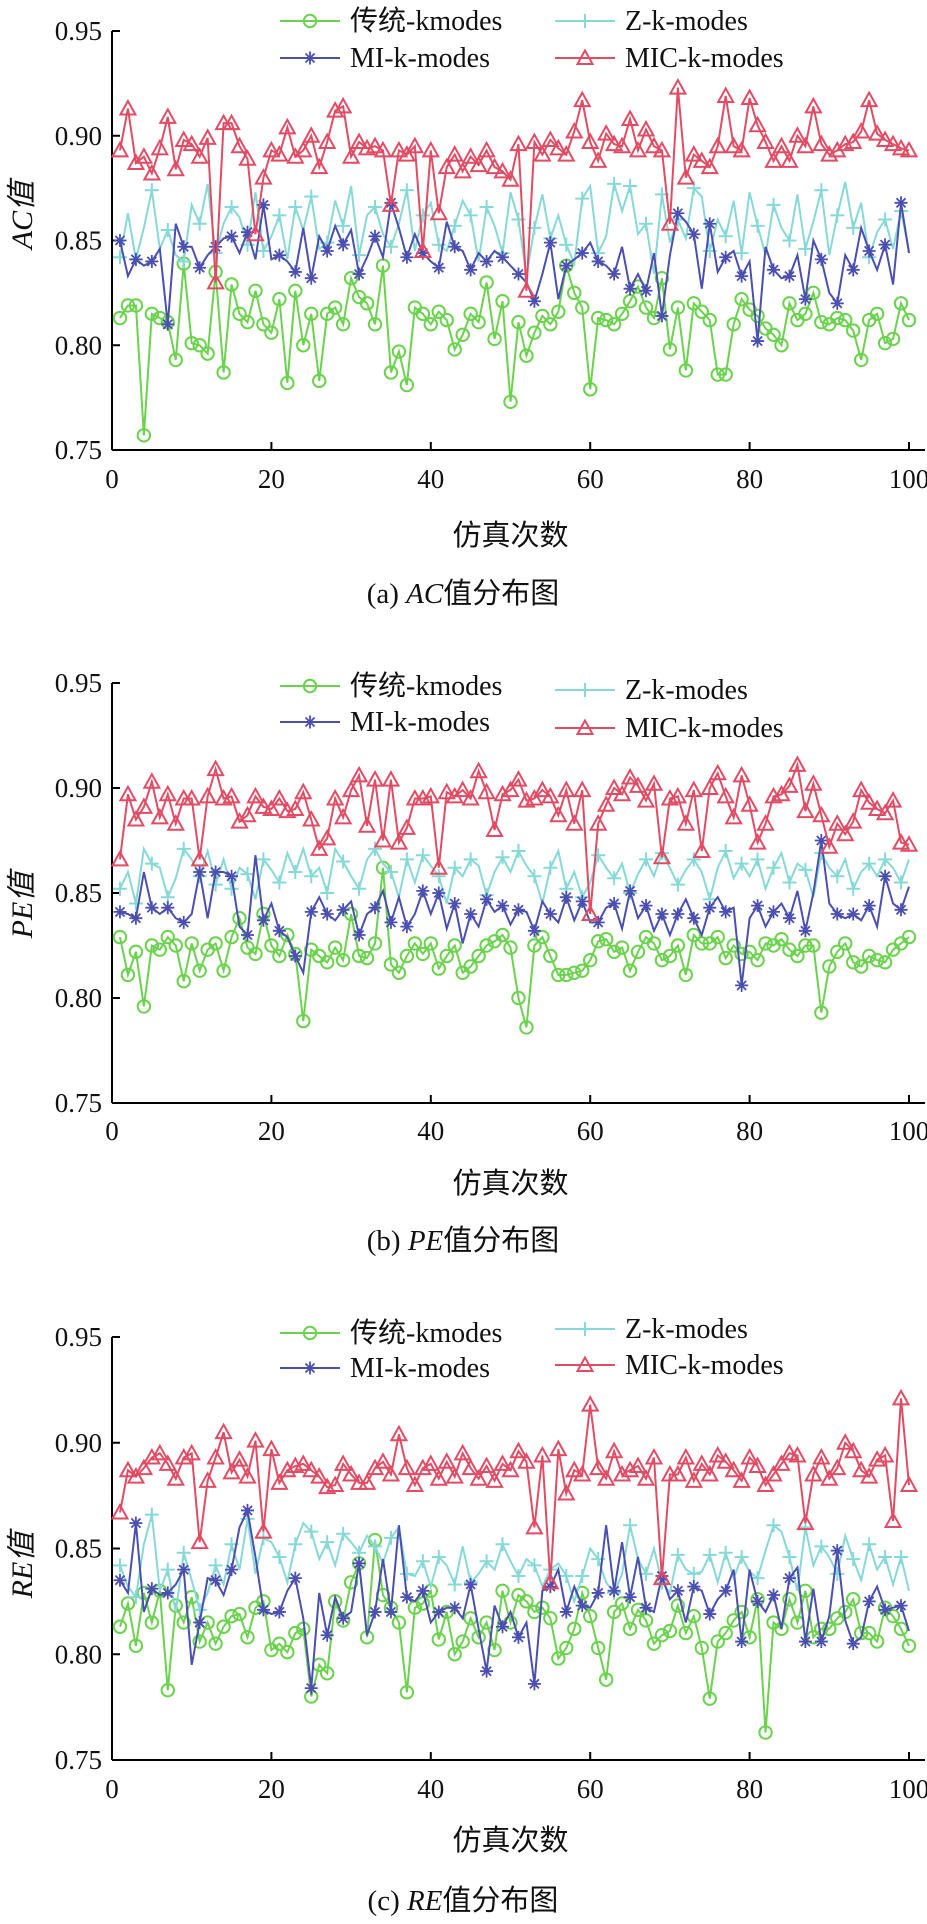 The height and width of the screenshot is (1924, 927). Describe the element at coordinates (514, 1563) in the screenshot. I see `series-line-z` at that location.